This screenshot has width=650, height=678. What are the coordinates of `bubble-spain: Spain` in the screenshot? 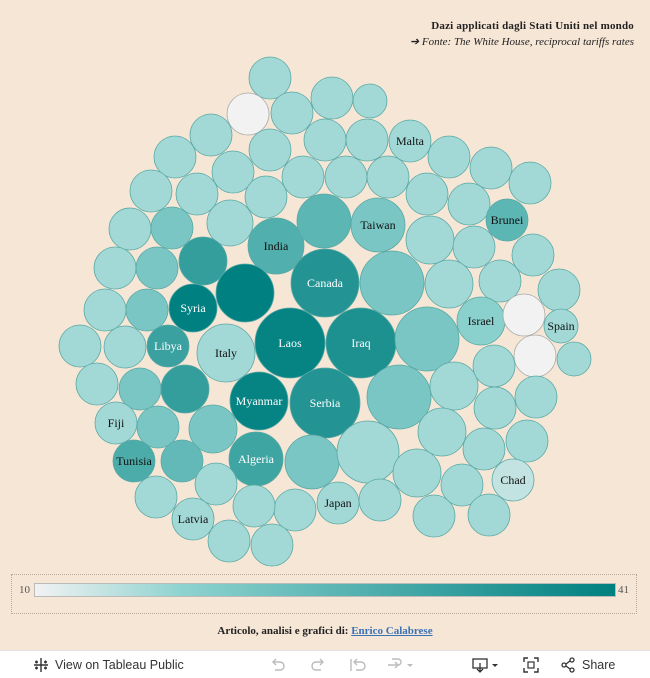 It's located at (561, 326).